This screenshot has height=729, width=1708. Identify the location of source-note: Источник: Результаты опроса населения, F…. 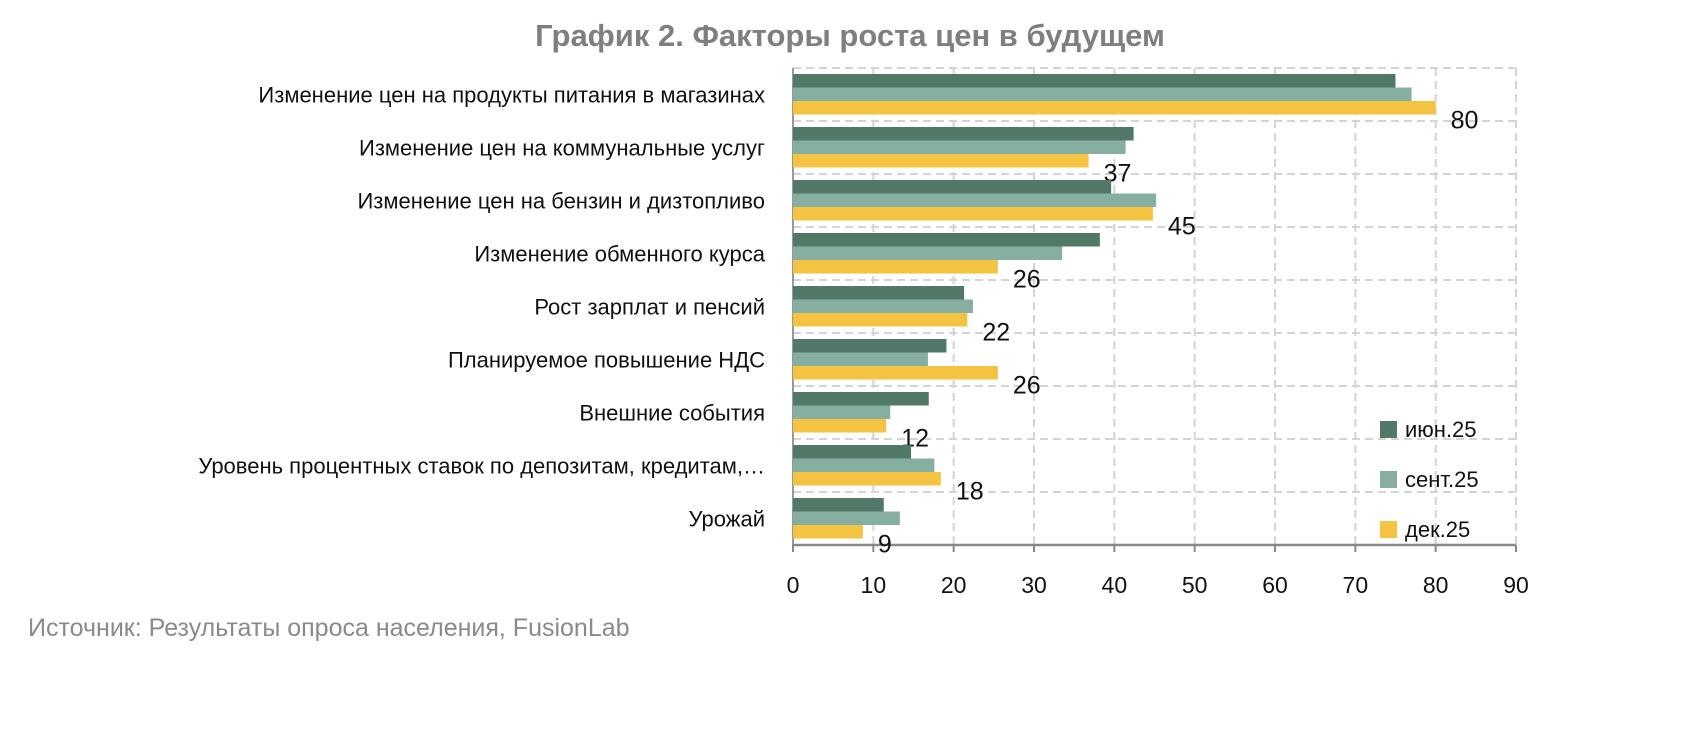
(329, 628).